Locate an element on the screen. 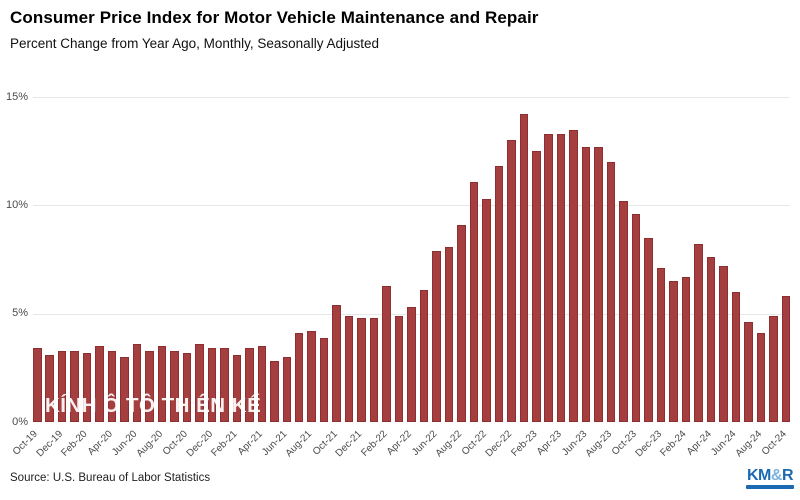  brand-logo: KM&R is located at coordinates (770, 478).